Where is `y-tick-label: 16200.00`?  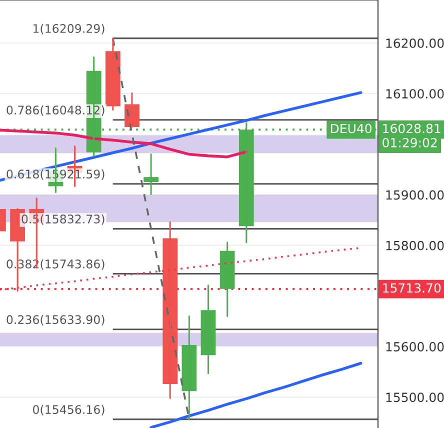 y-tick-label: 16200.00 is located at coordinates (415, 43).